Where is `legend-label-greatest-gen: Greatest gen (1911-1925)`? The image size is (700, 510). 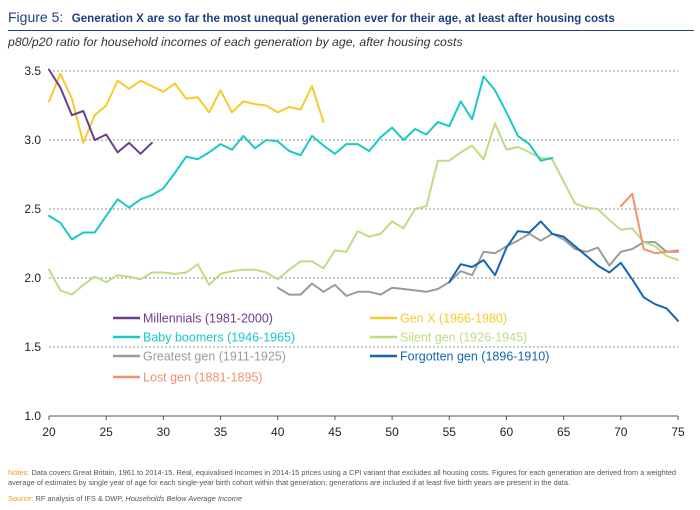 legend-label-greatest-gen: Greatest gen (1911-1925) is located at coordinates (214, 357).